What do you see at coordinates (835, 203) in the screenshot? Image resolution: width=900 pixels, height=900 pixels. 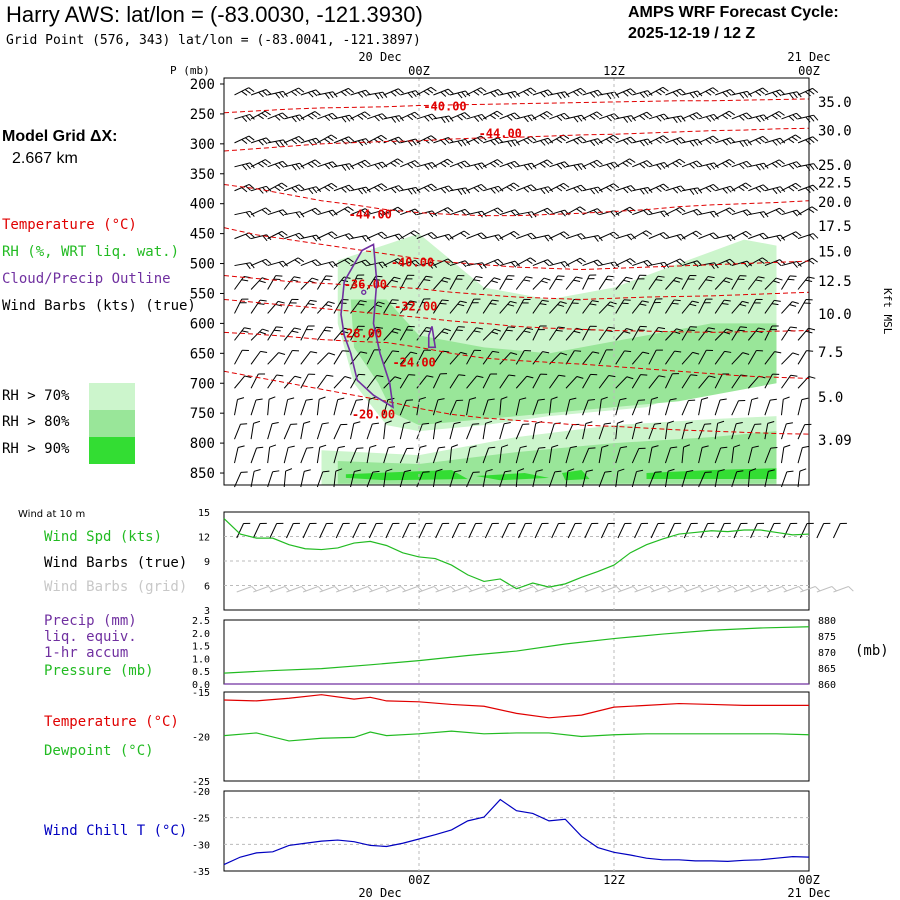 I see `kft-tick-label: 20.0` at bounding box center [835, 203].